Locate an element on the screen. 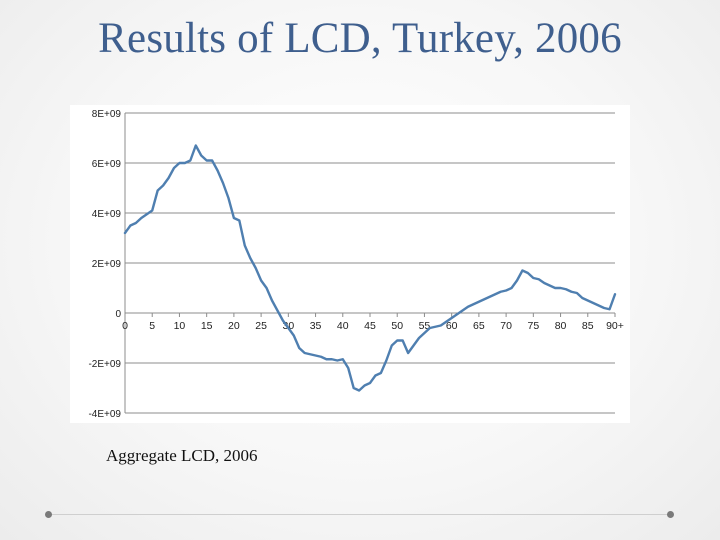 The width and height of the screenshot is (720, 540). x-tick-label: 75 is located at coordinates (533, 326).